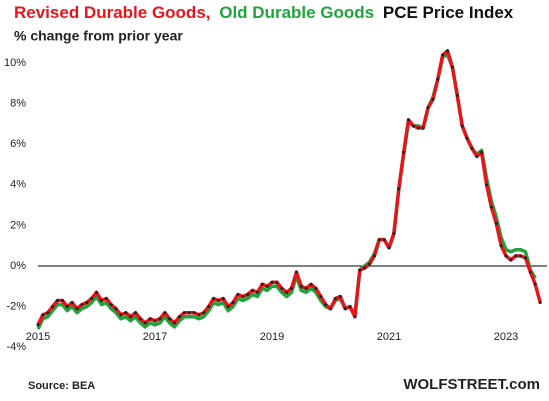  I want to click on x-tick-label: 2021, so click(389, 337).